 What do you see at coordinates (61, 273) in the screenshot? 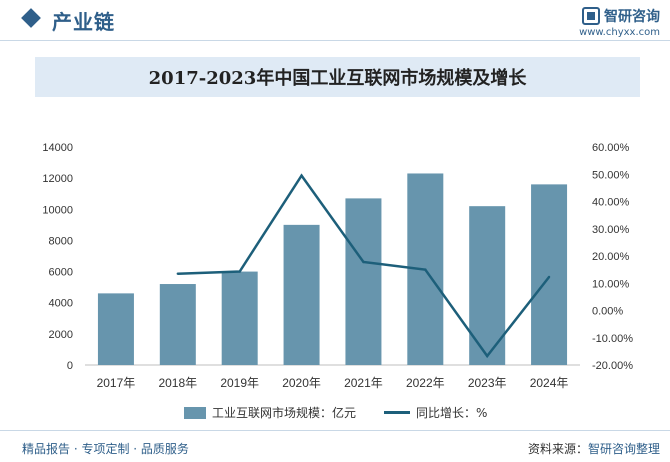
I see `y-left-tick-label: 6000` at bounding box center [61, 273].